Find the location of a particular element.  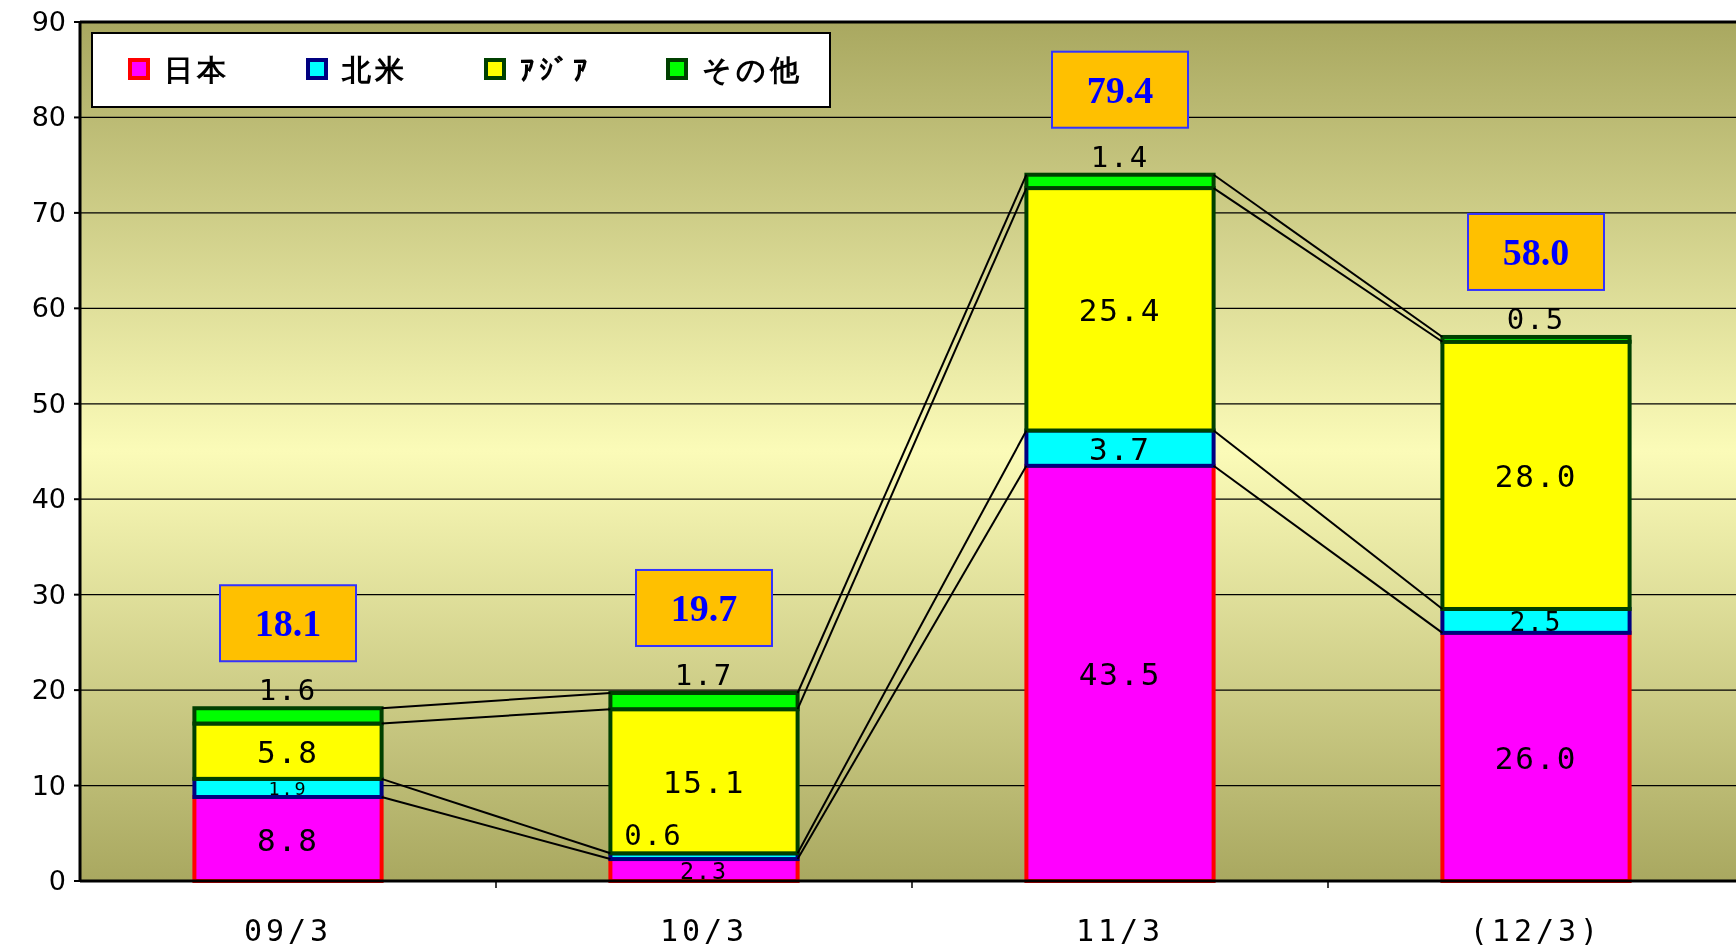

data-label: 43.5 is located at coordinates (1120, 674).